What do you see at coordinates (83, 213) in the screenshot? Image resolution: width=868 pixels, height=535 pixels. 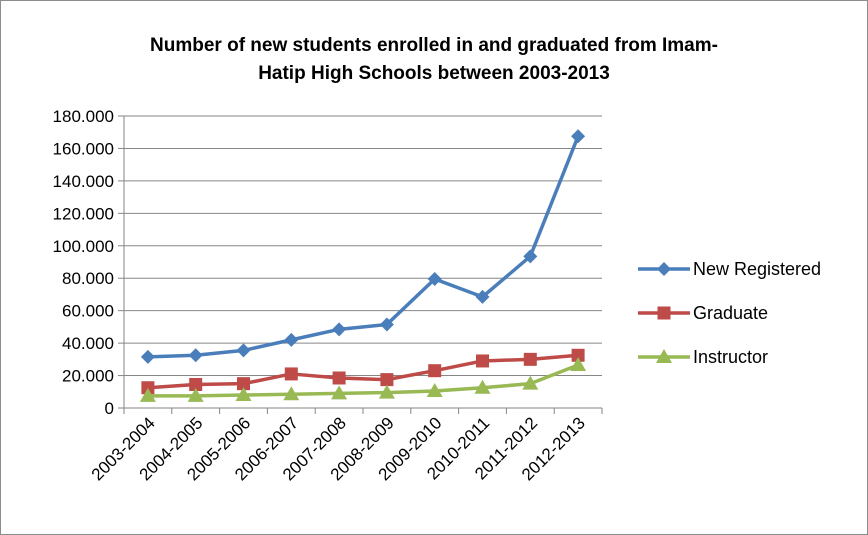 I see `y-tick-label: 120.000` at bounding box center [83, 213].